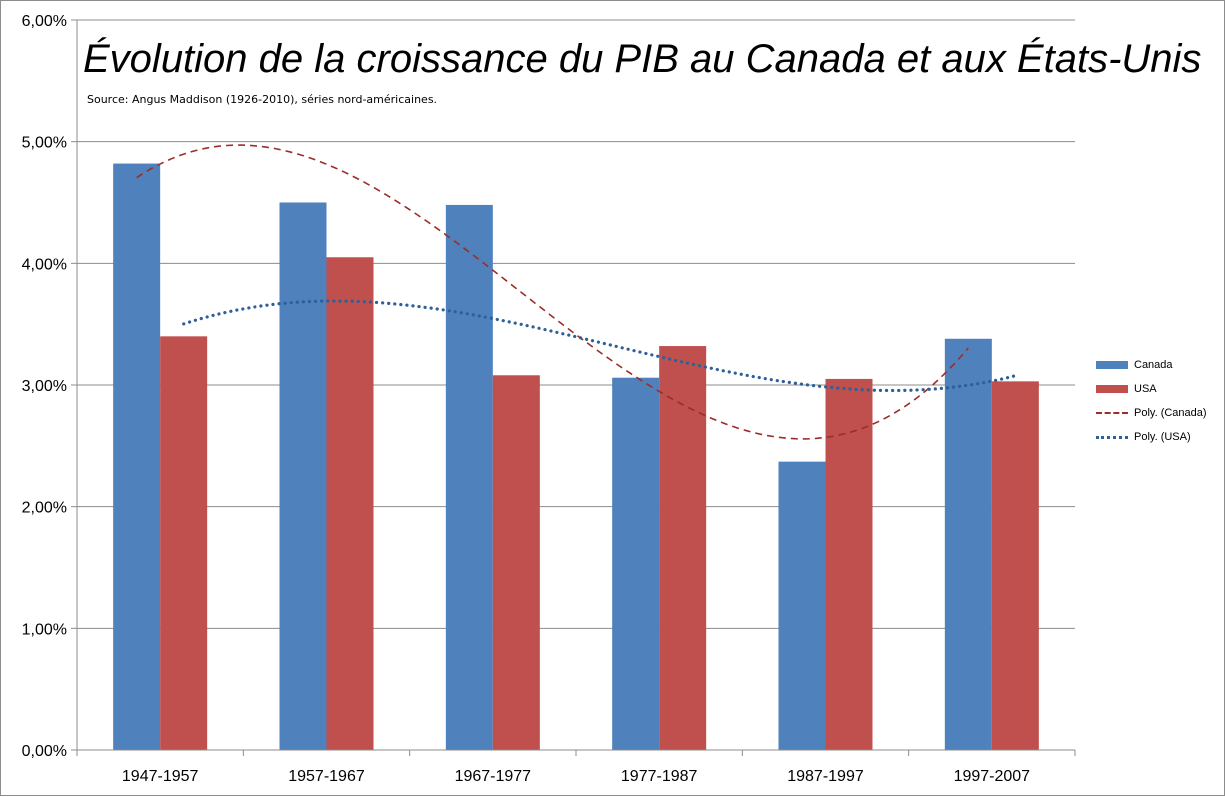  What do you see at coordinates (44, 21) in the screenshot?
I see `y-tick-label: 6,00%` at bounding box center [44, 21].